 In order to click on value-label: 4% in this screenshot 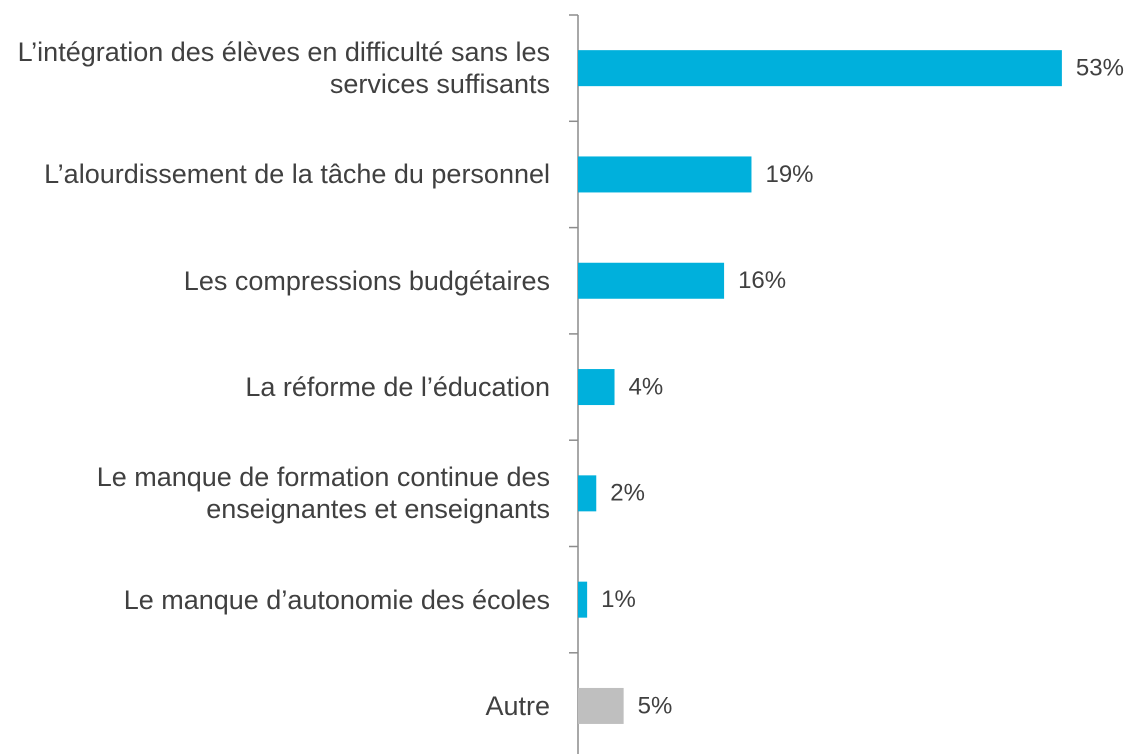, I will do `click(646, 386)`.